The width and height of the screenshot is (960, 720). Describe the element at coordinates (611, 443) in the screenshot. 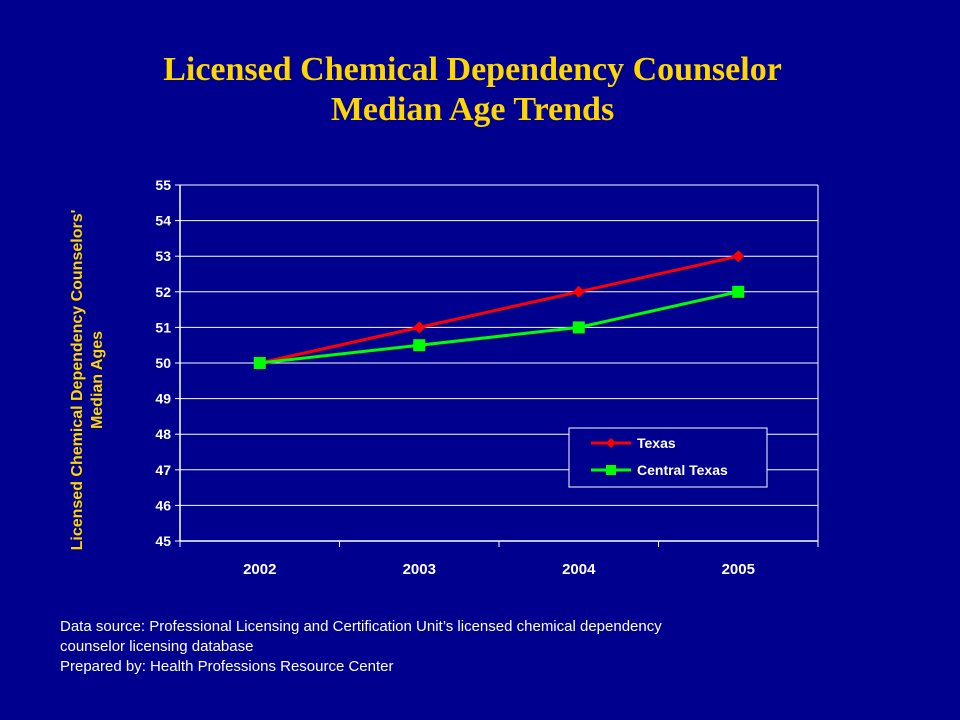

I see `legend-marker-diamond` at that location.